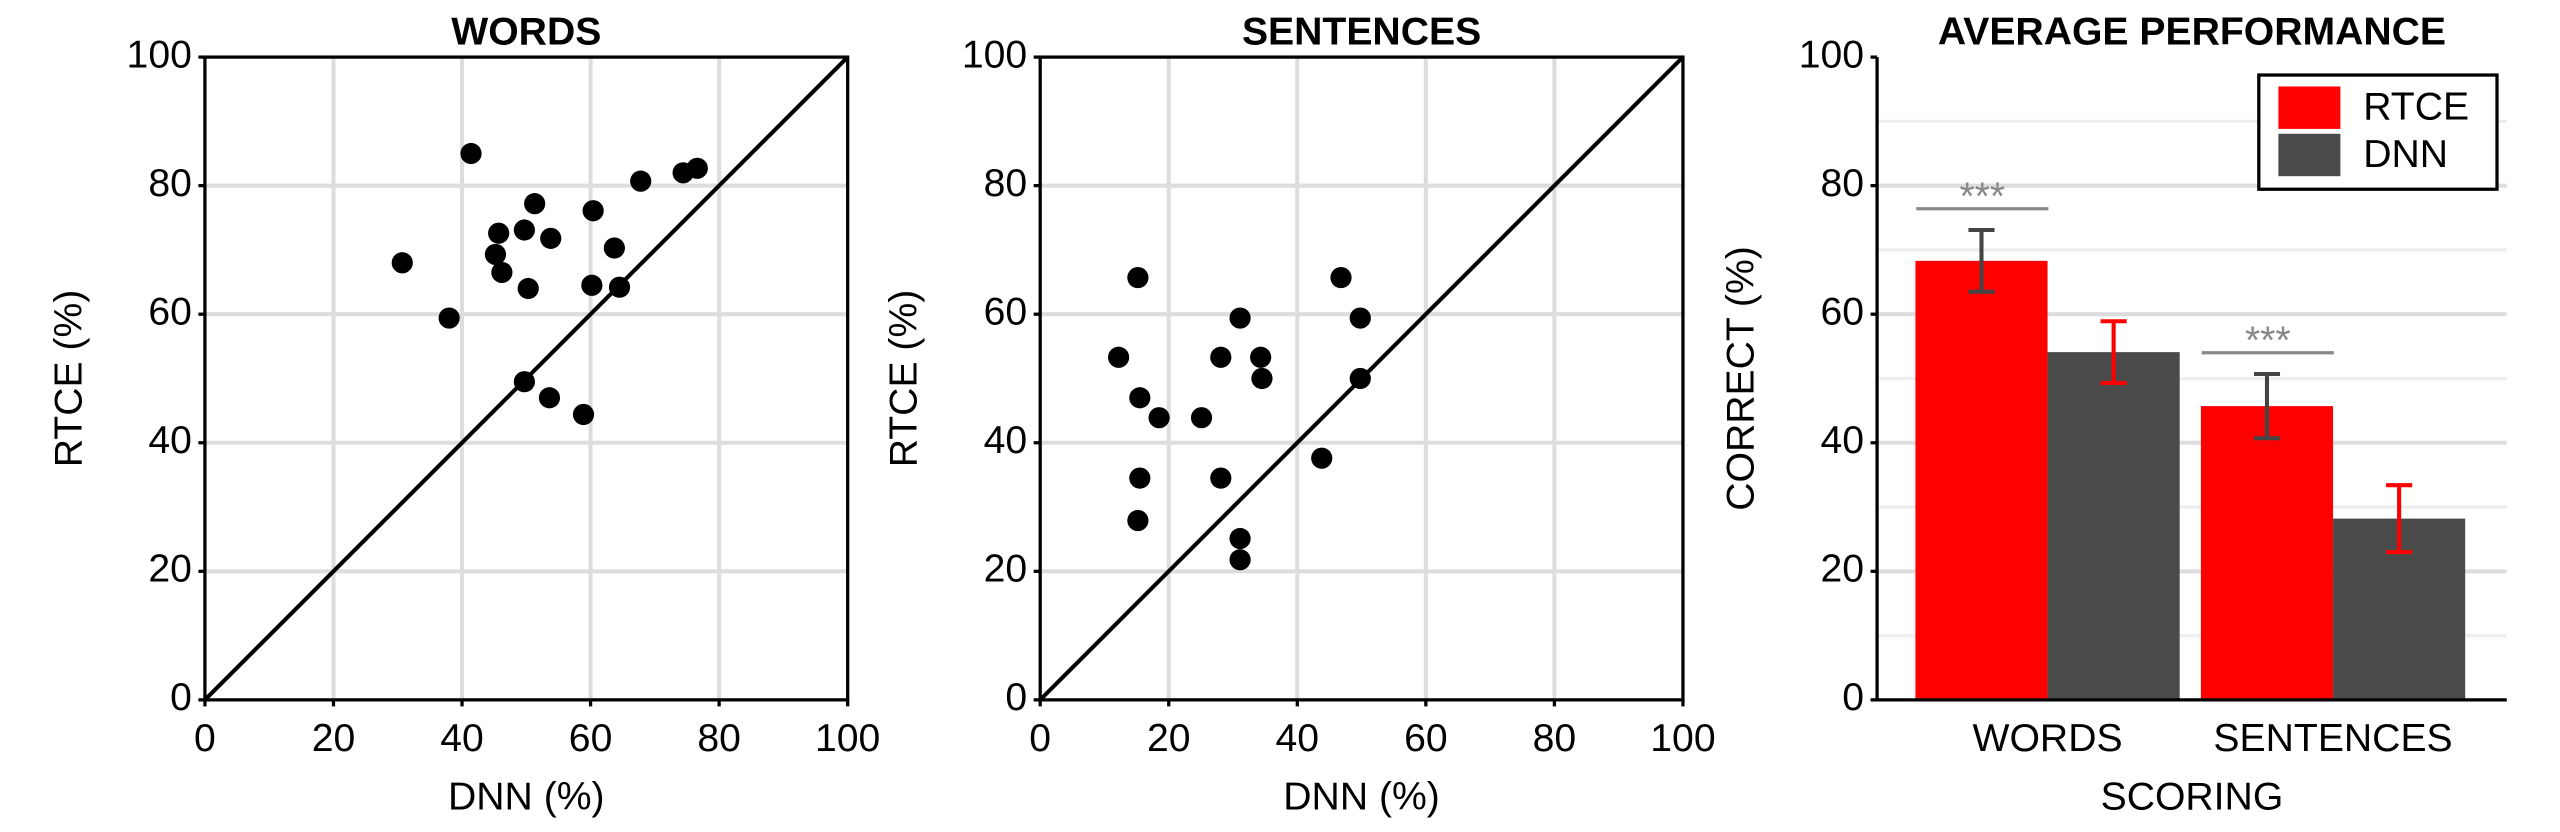 The height and width of the screenshot is (832, 2560). What do you see at coordinates (2192, 797) in the screenshot?
I see `x-axis-label: SCORING` at bounding box center [2192, 797].